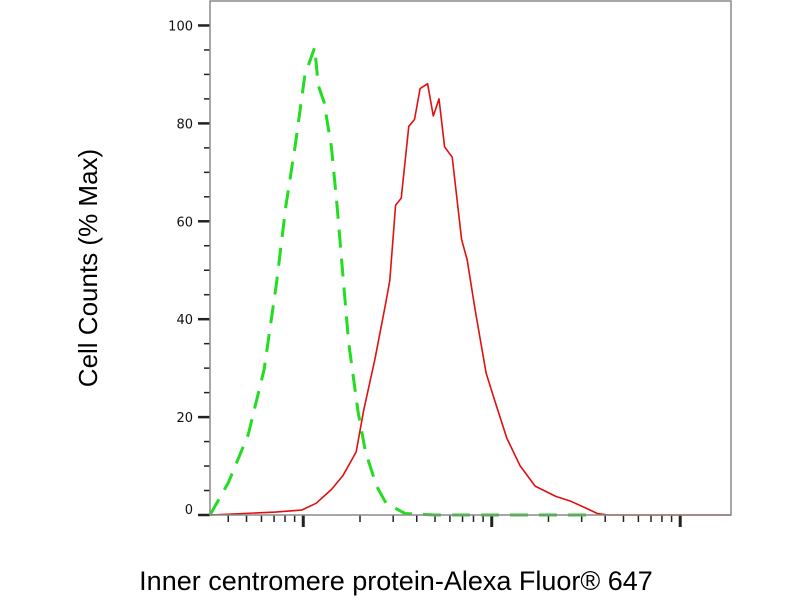 The image size is (800, 600). Describe the element at coordinates (189, 268) in the screenshot. I see `y-axis-ticks: 0 20 40 60 80 100` at that location.